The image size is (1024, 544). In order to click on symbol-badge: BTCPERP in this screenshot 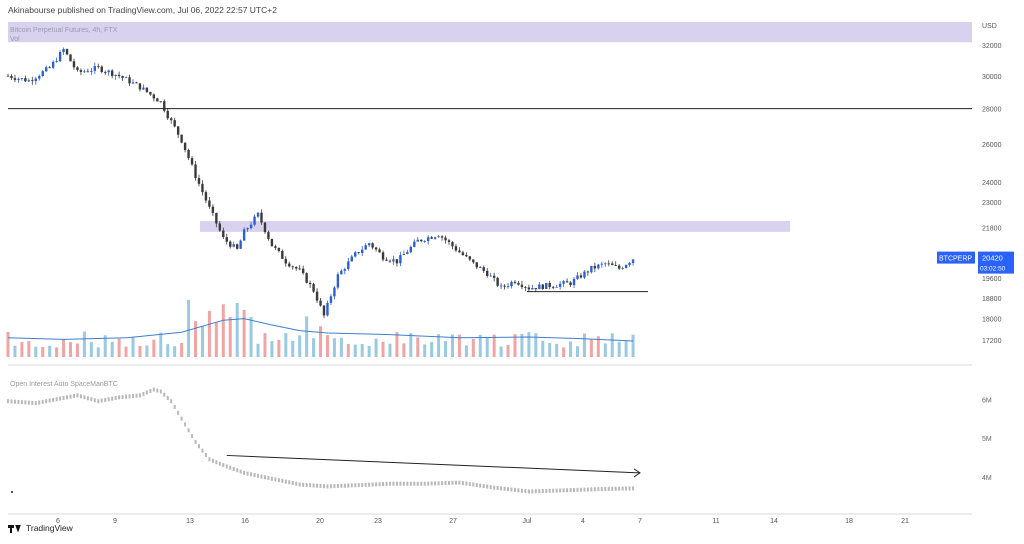, I will do `click(955, 259)`.